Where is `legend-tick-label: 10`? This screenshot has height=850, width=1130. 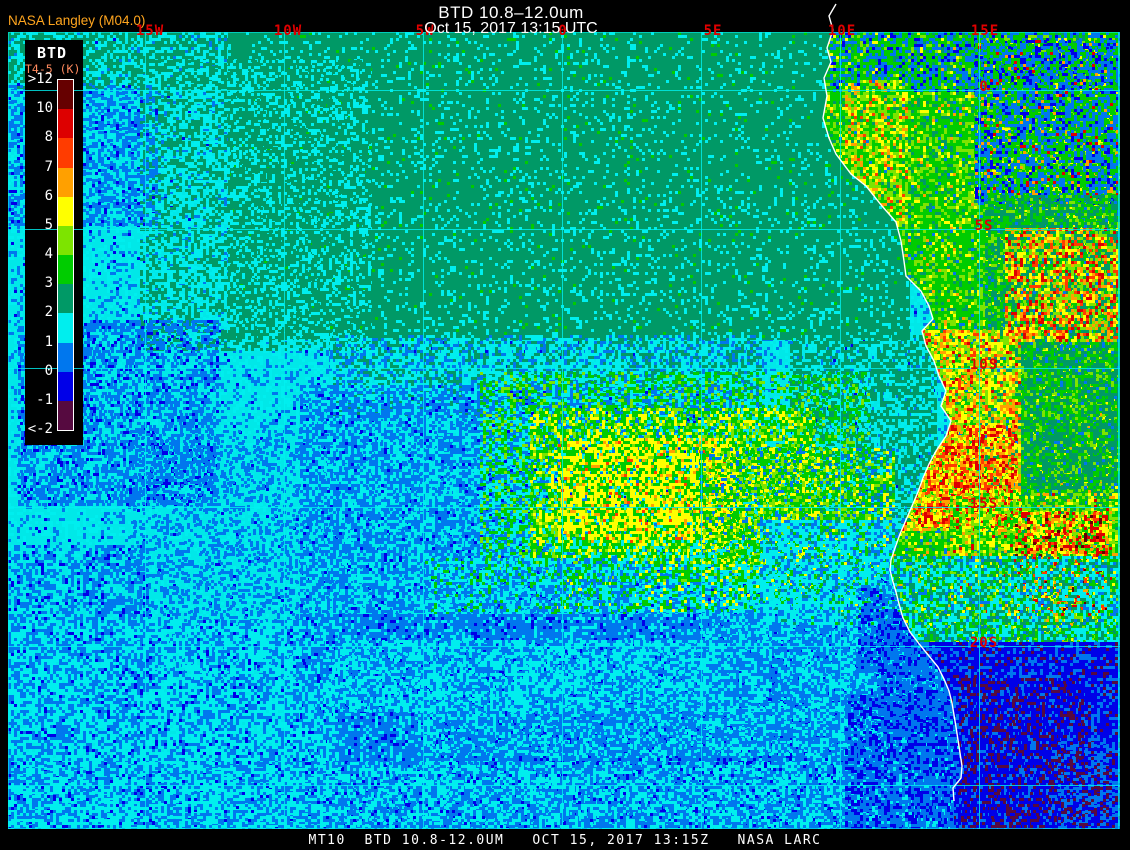 legend-tick-label: 10 is located at coordinates (44, 108).